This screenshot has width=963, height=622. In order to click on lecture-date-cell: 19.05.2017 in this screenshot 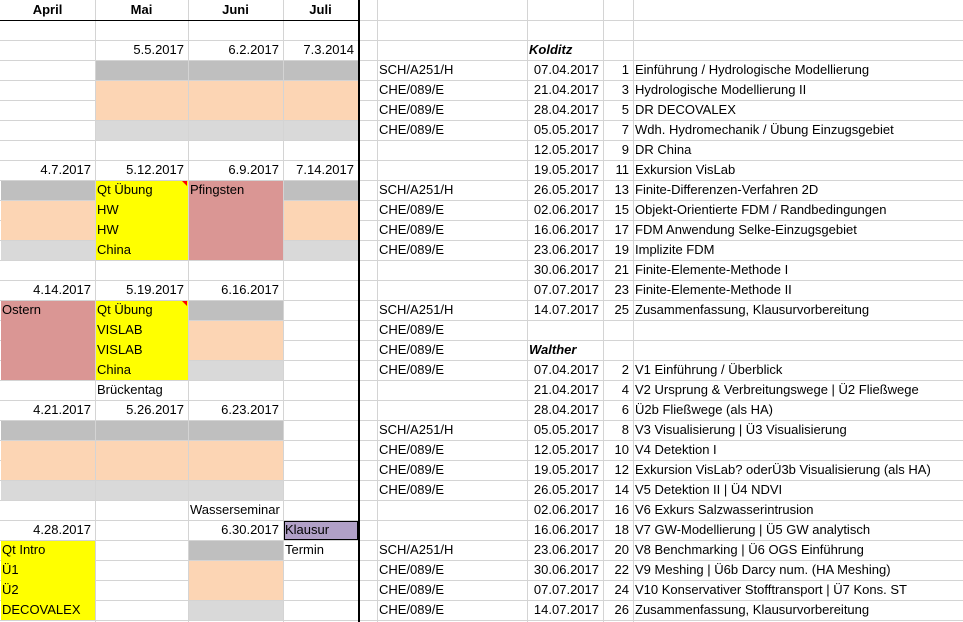, I will do `click(566, 469)`.